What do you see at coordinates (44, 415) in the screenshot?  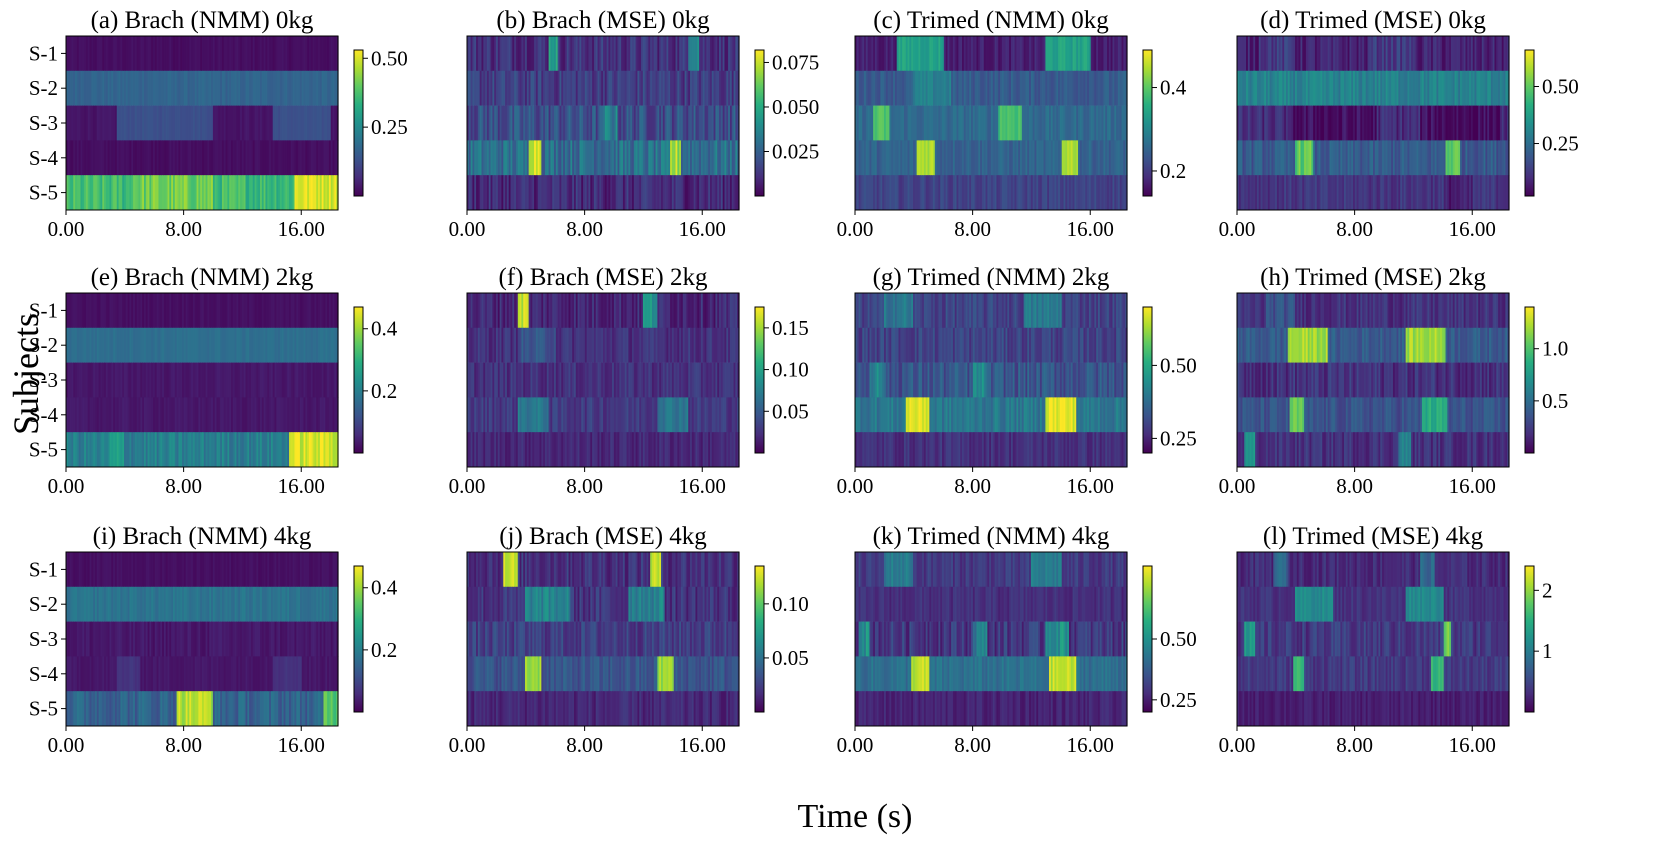 I see `y-tick-label: S-4` at bounding box center [44, 415].